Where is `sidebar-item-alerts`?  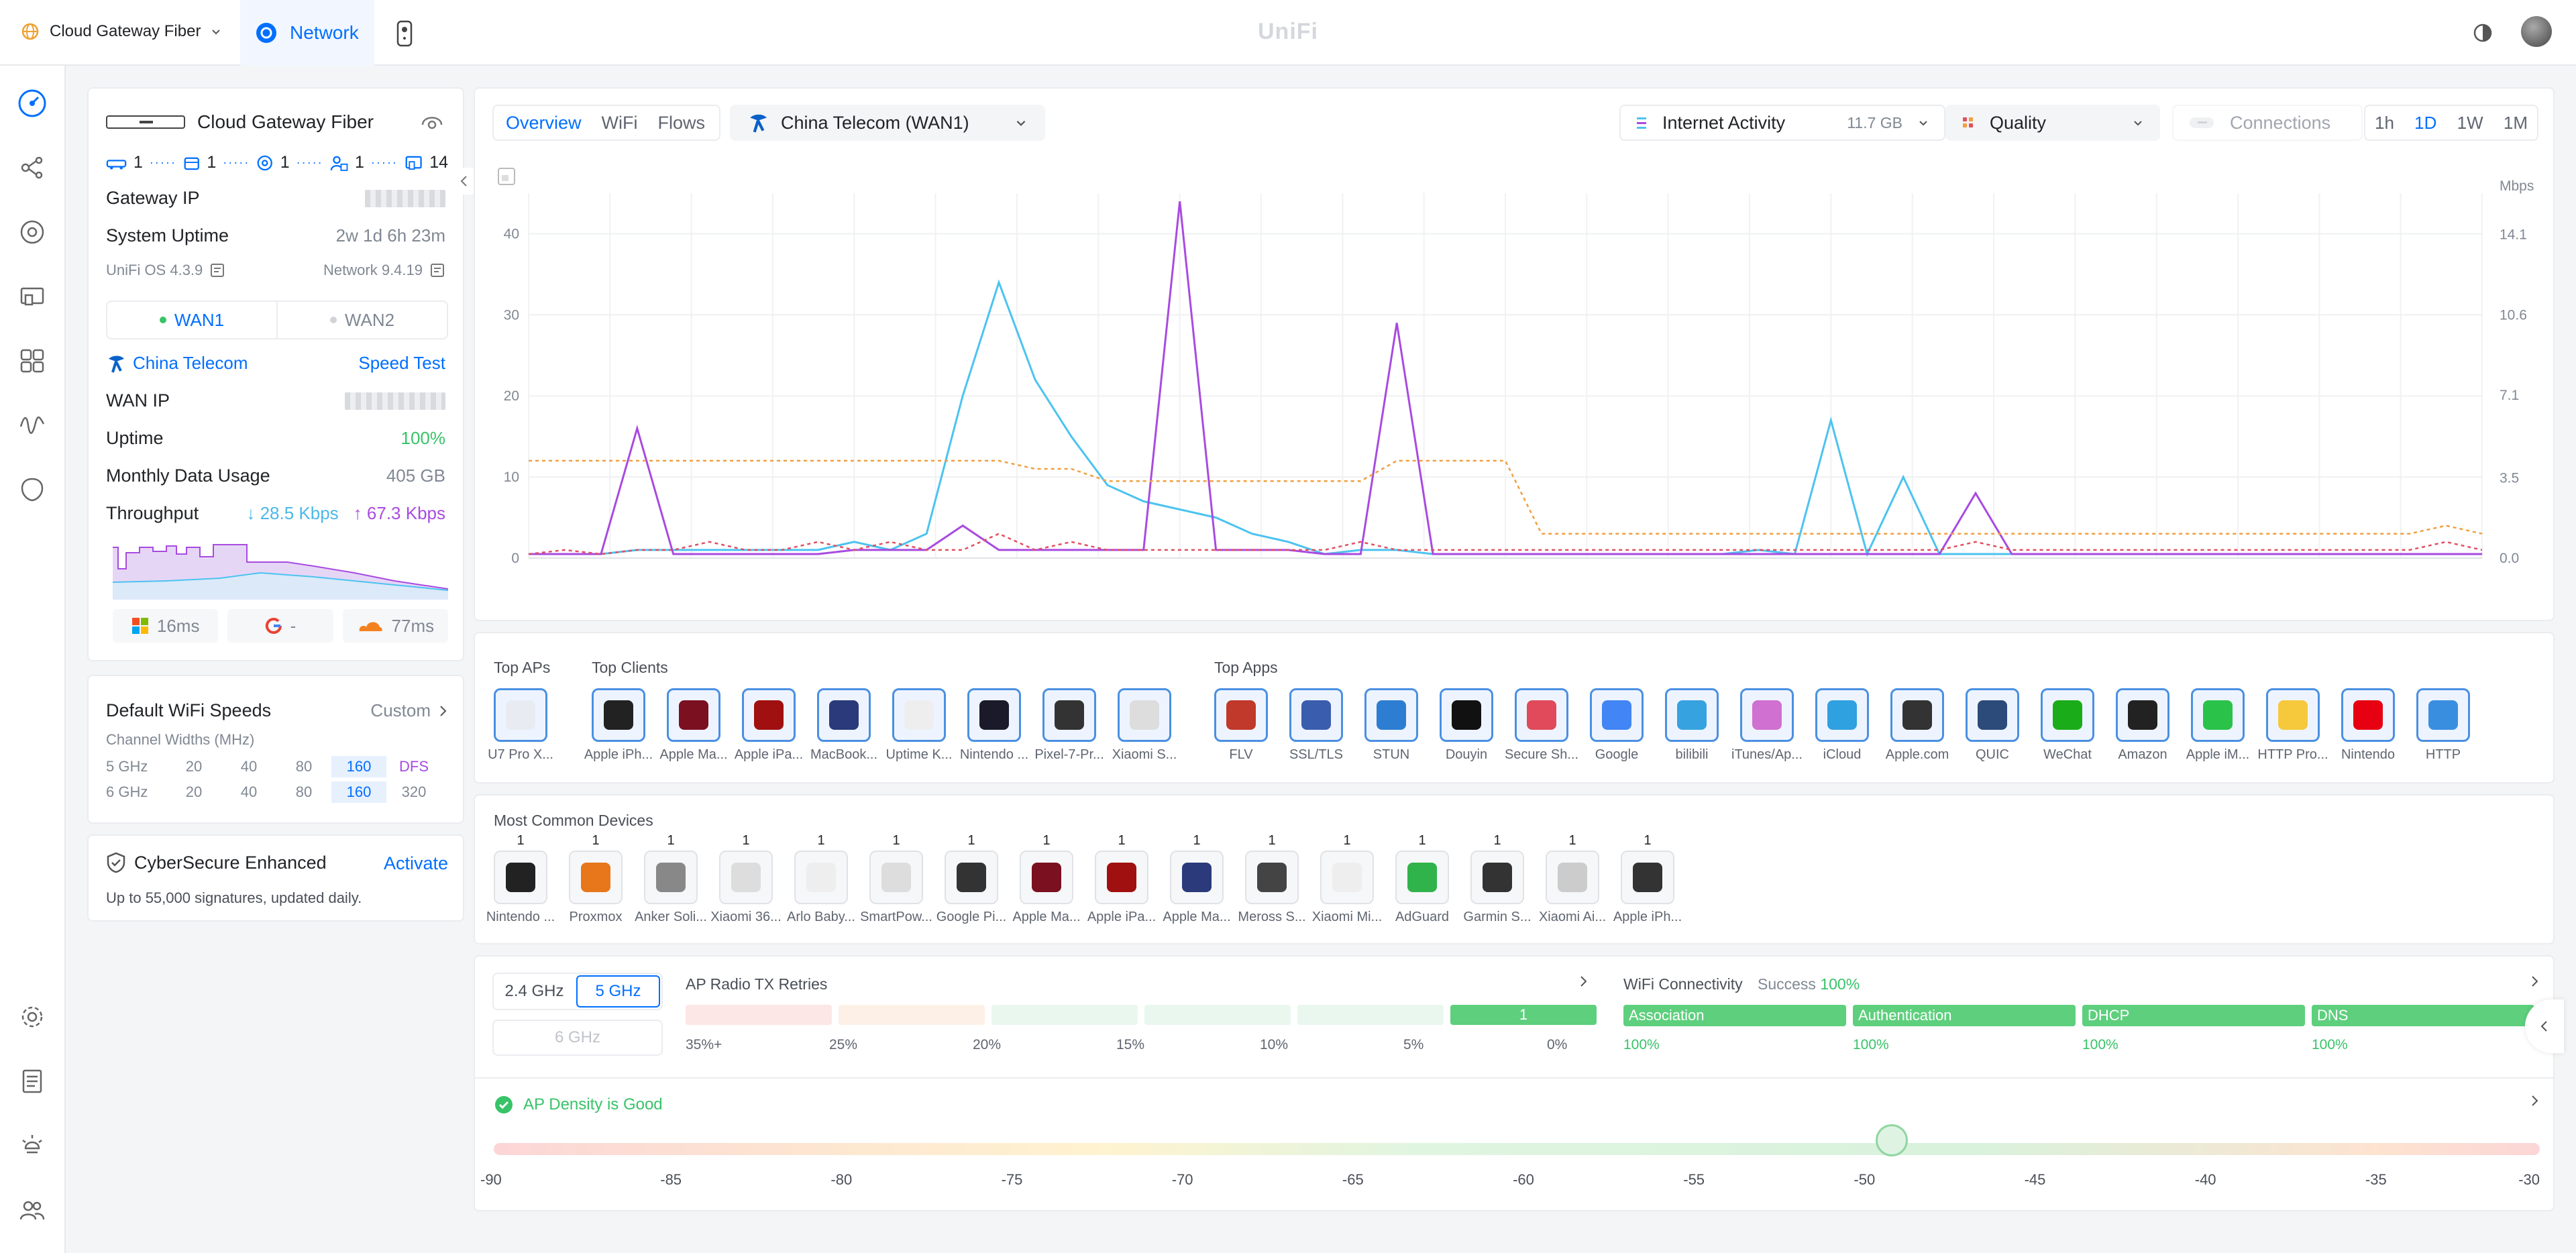 sidebar-item-alerts is located at coordinates (32, 1146).